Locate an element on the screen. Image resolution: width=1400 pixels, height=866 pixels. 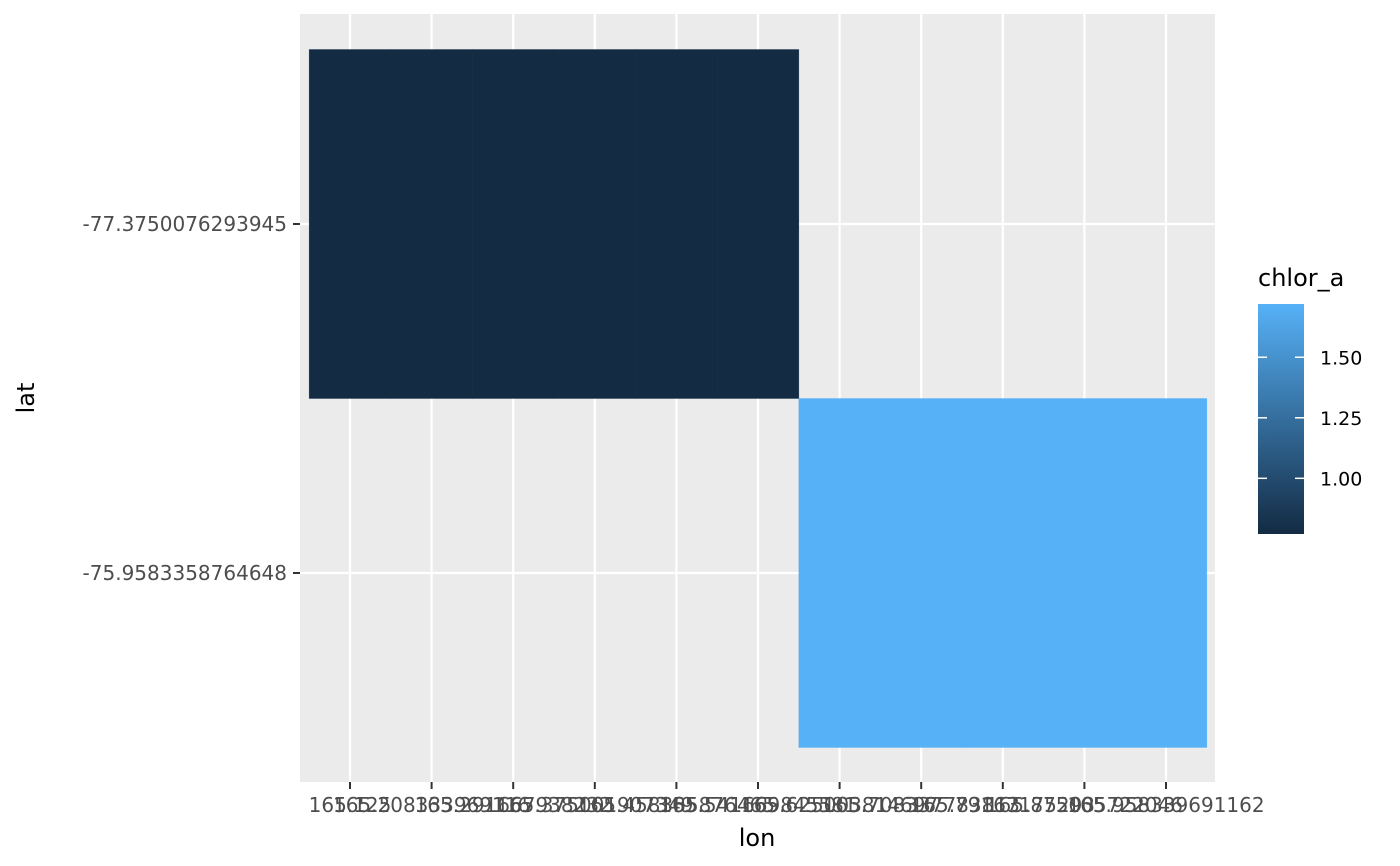
x-tick-label: 165.208333969116 is located at coordinates (431, 805).